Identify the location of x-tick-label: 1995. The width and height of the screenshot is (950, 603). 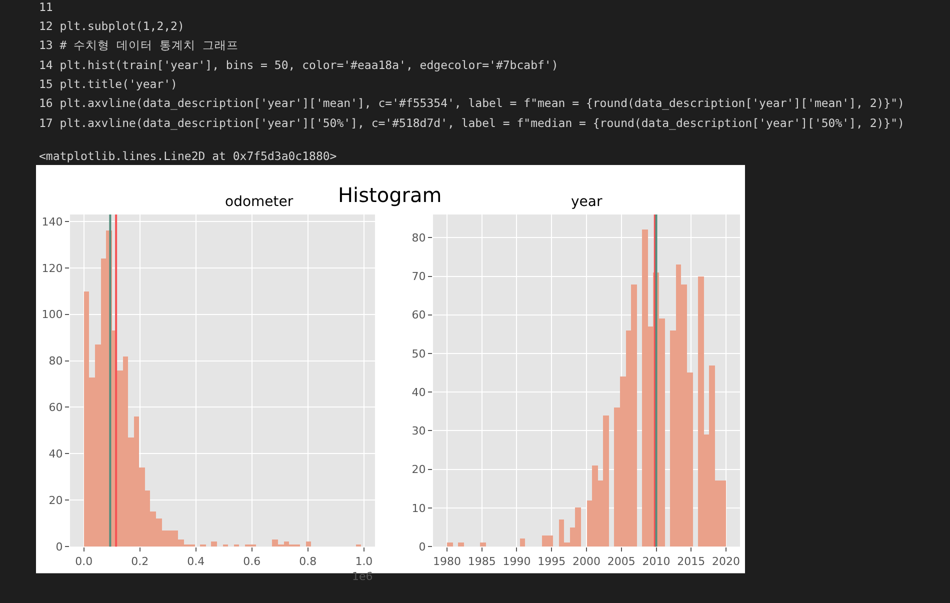
(552, 561).